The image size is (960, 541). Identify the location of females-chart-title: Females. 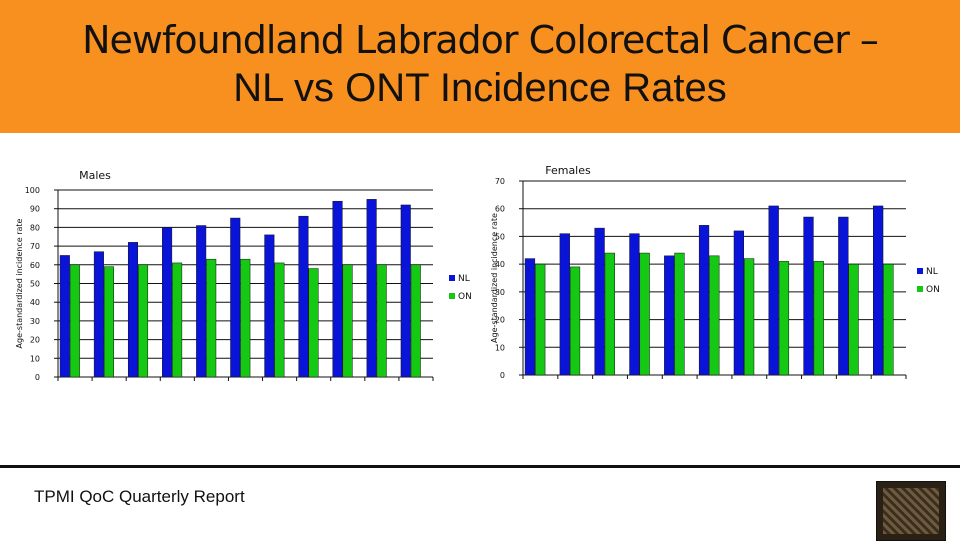
(568, 170).